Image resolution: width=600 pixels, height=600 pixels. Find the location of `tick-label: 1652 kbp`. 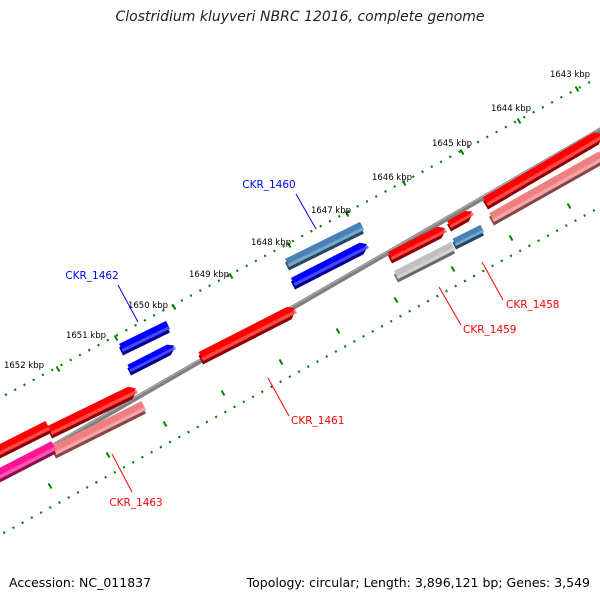

tick-label: 1652 kbp is located at coordinates (24, 366).